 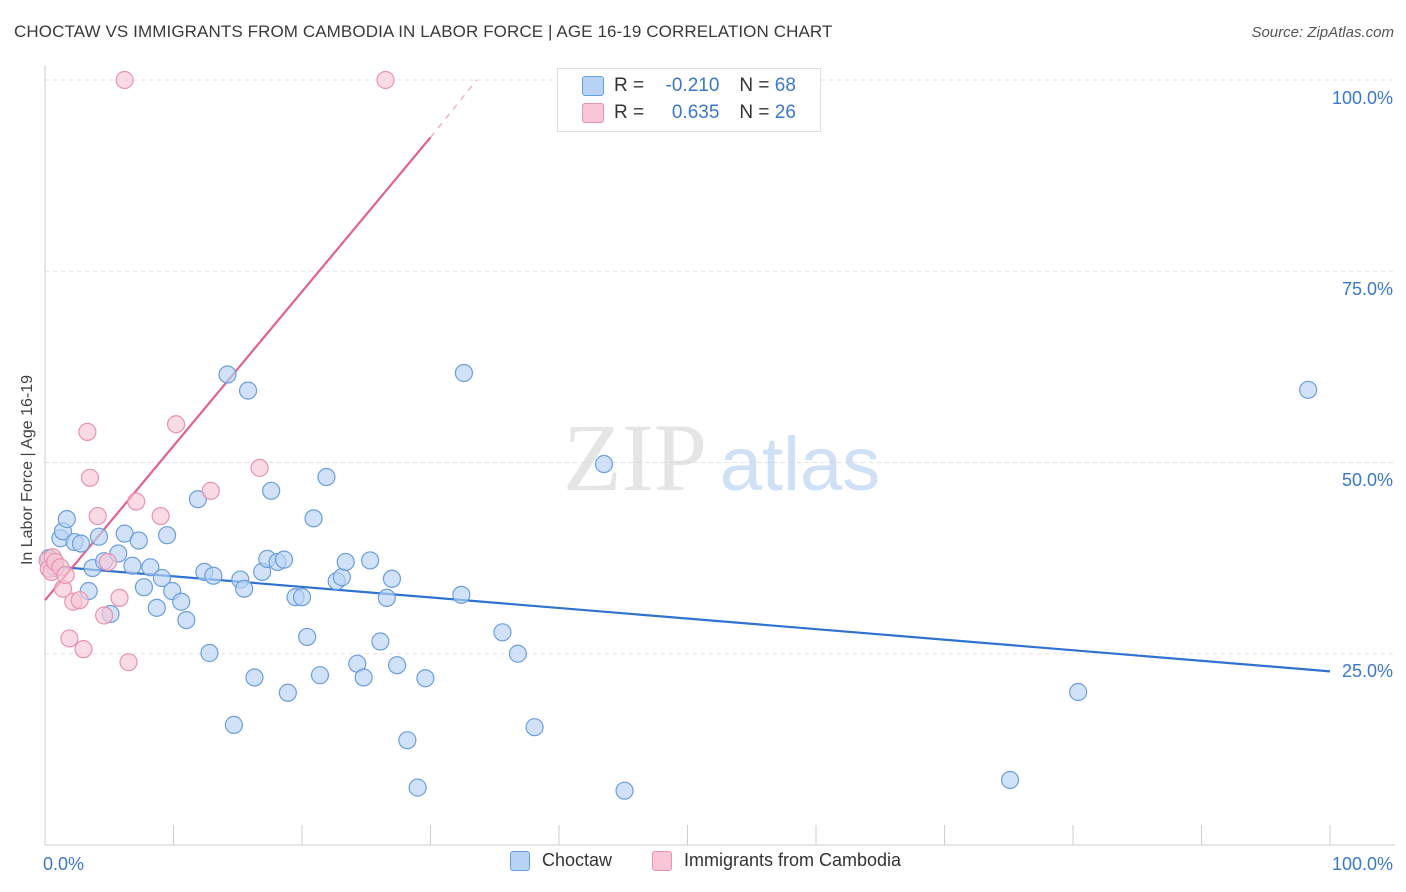 What do you see at coordinates (635, 457) in the screenshot?
I see `watermark-zip: ZIP` at bounding box center [635, 457].